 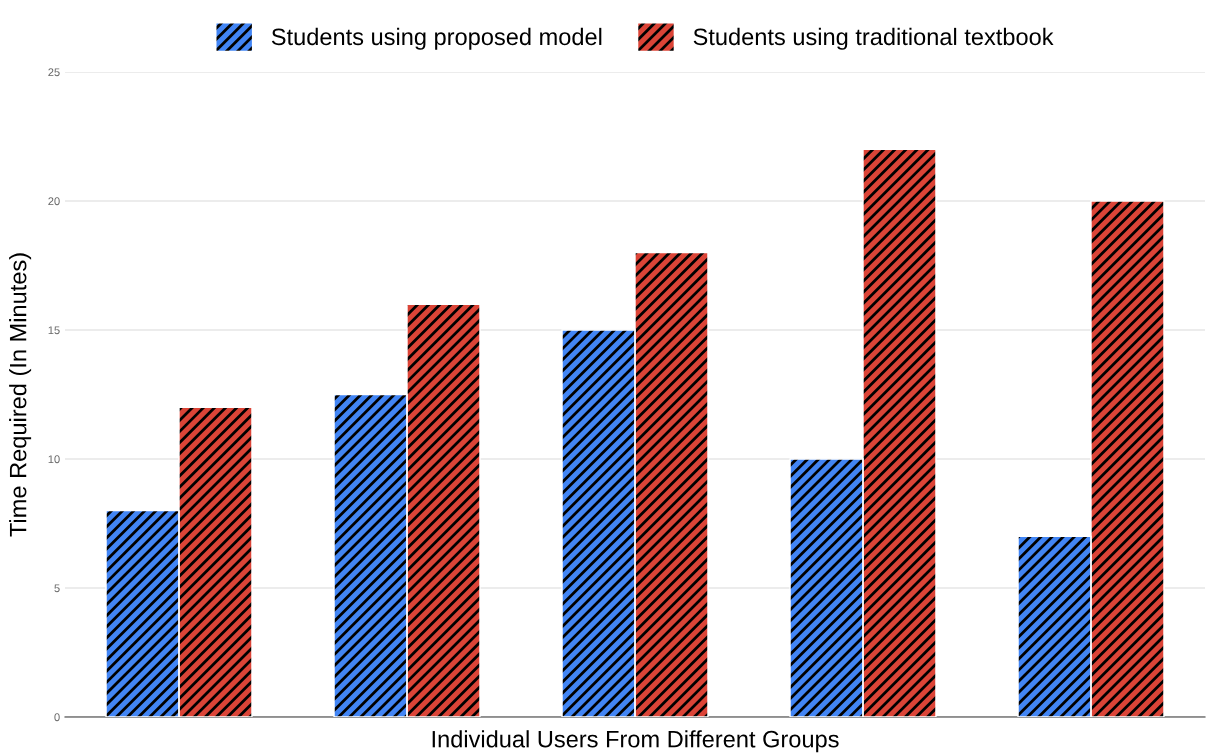 I want to click on y-tick-label: 25, so click(x=54, y=72).